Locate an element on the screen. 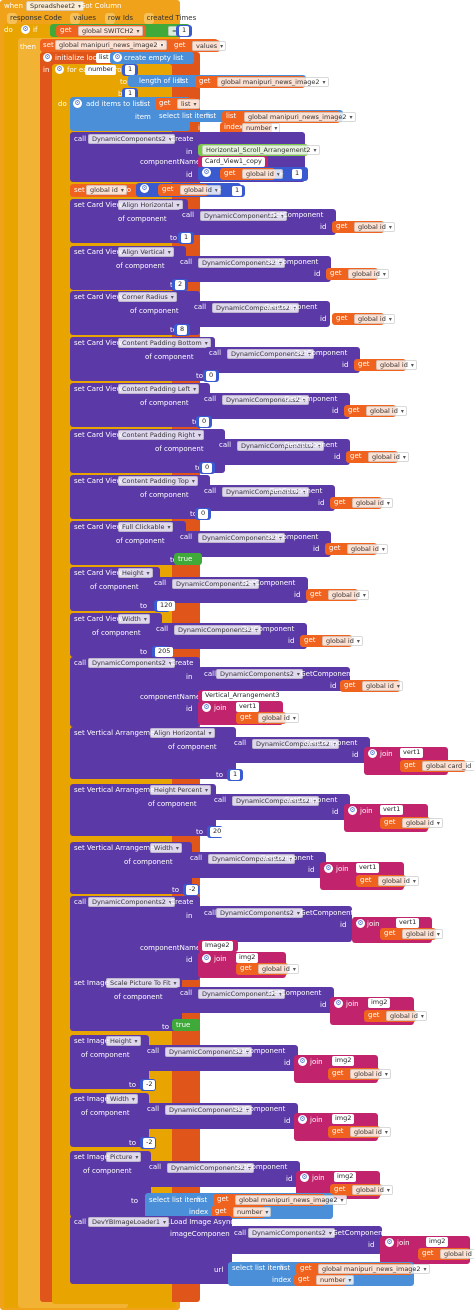 This screenshot has width=474, height=1310. variable-dropdown: list is located at coordinates (188, 104).